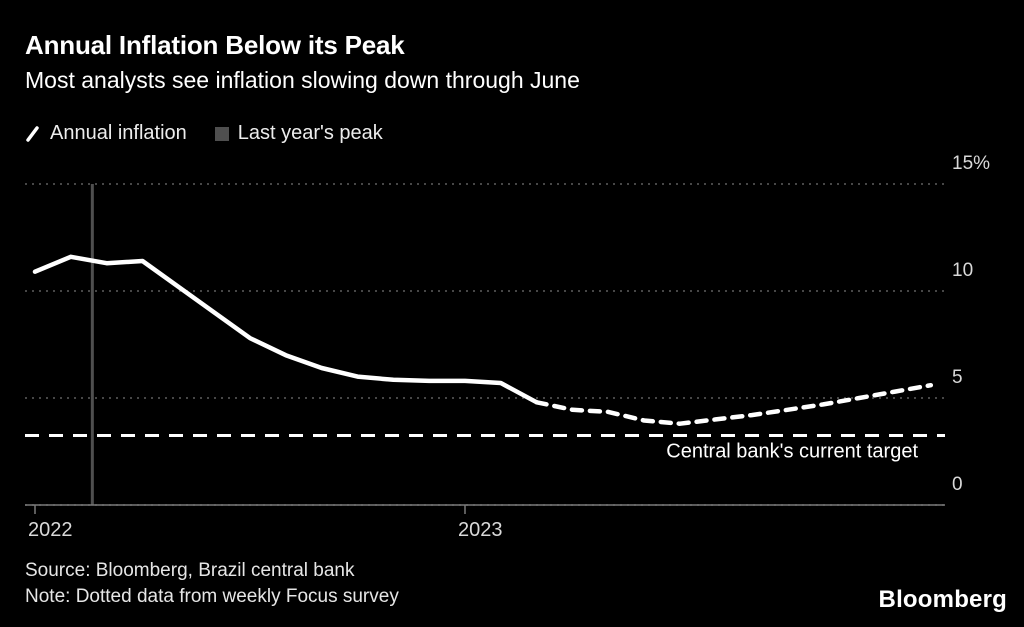 Image resolution: width=1024 pixels, height=627 pixels. I want to click on square-swatch-icon, so click(221, 133).